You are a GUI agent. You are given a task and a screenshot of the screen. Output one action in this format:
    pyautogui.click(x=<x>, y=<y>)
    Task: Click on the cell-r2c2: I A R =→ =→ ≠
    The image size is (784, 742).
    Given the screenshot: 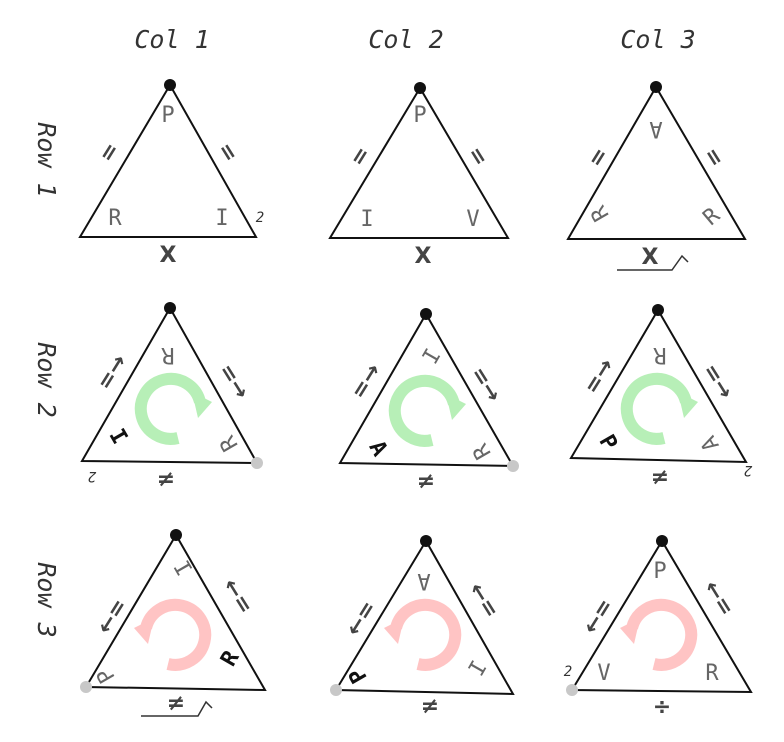 What is the action you would take?
    pyautogui.click(x=428, y=401)
    